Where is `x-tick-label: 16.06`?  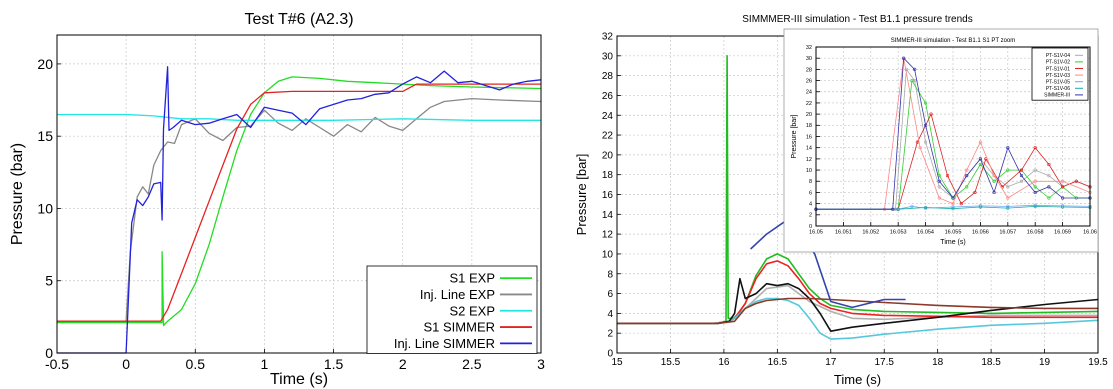 x-tick-label: 16.06 is located at coordinates (1090, 233).